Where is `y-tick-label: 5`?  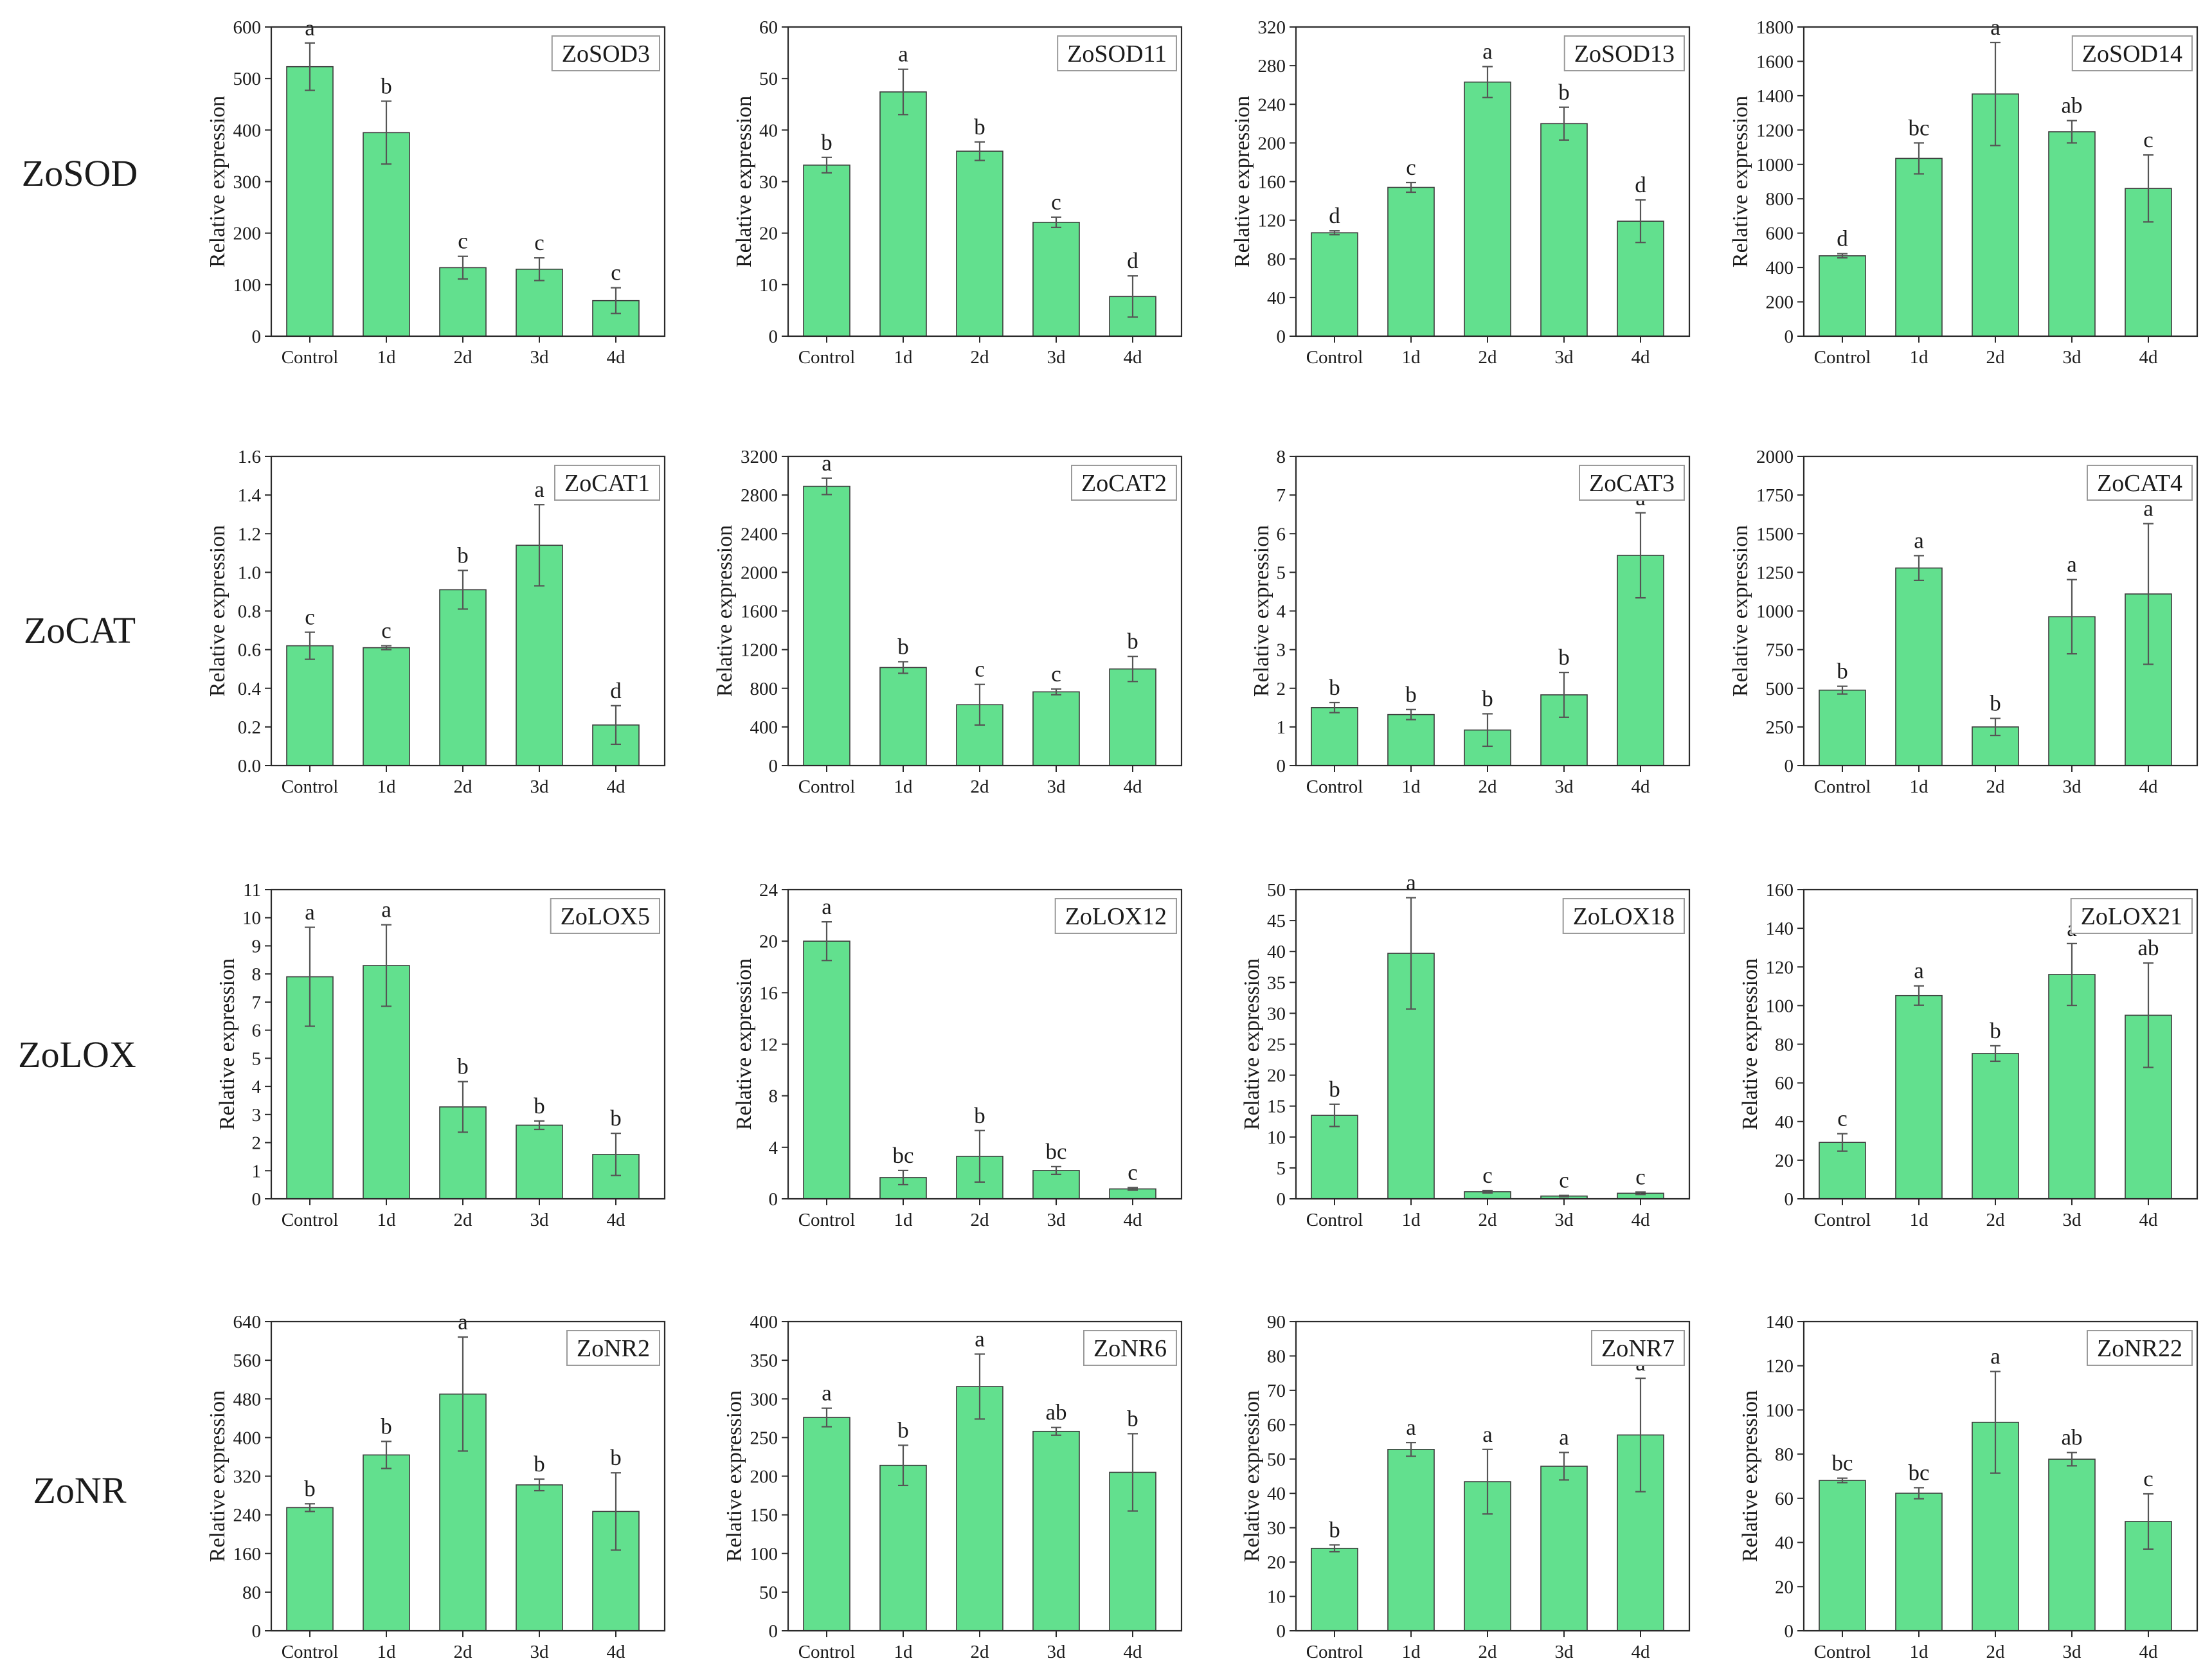
y-tick-label: 5 is located at coordinates (1282, 572).